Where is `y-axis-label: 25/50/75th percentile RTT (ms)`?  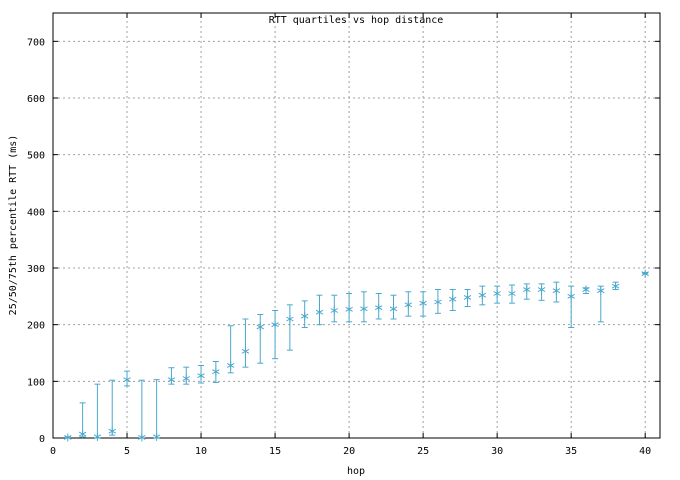 y-axis-label: 25/50/75th percentile RTT (ms) is located at coordinates (13, 225).